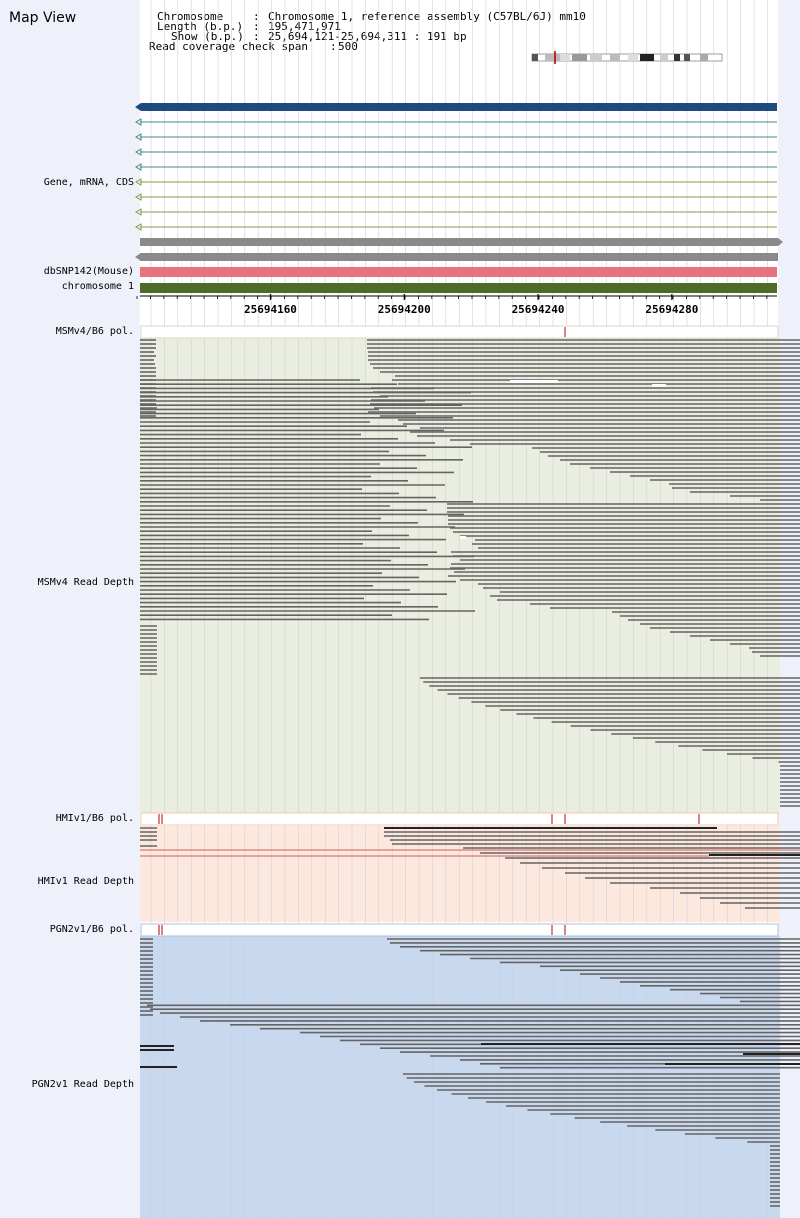 This screenshot has width=800, height=1218. I want to click on right-edge-panel, so click(789, 609).